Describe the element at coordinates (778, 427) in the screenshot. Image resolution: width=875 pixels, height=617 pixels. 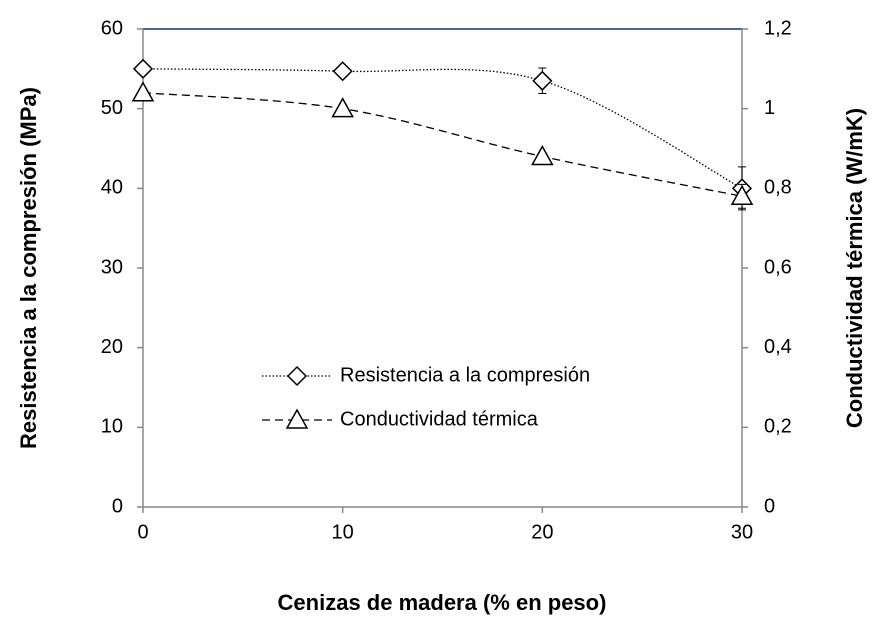
I see `y2-tick-label: 0,2` at that location.